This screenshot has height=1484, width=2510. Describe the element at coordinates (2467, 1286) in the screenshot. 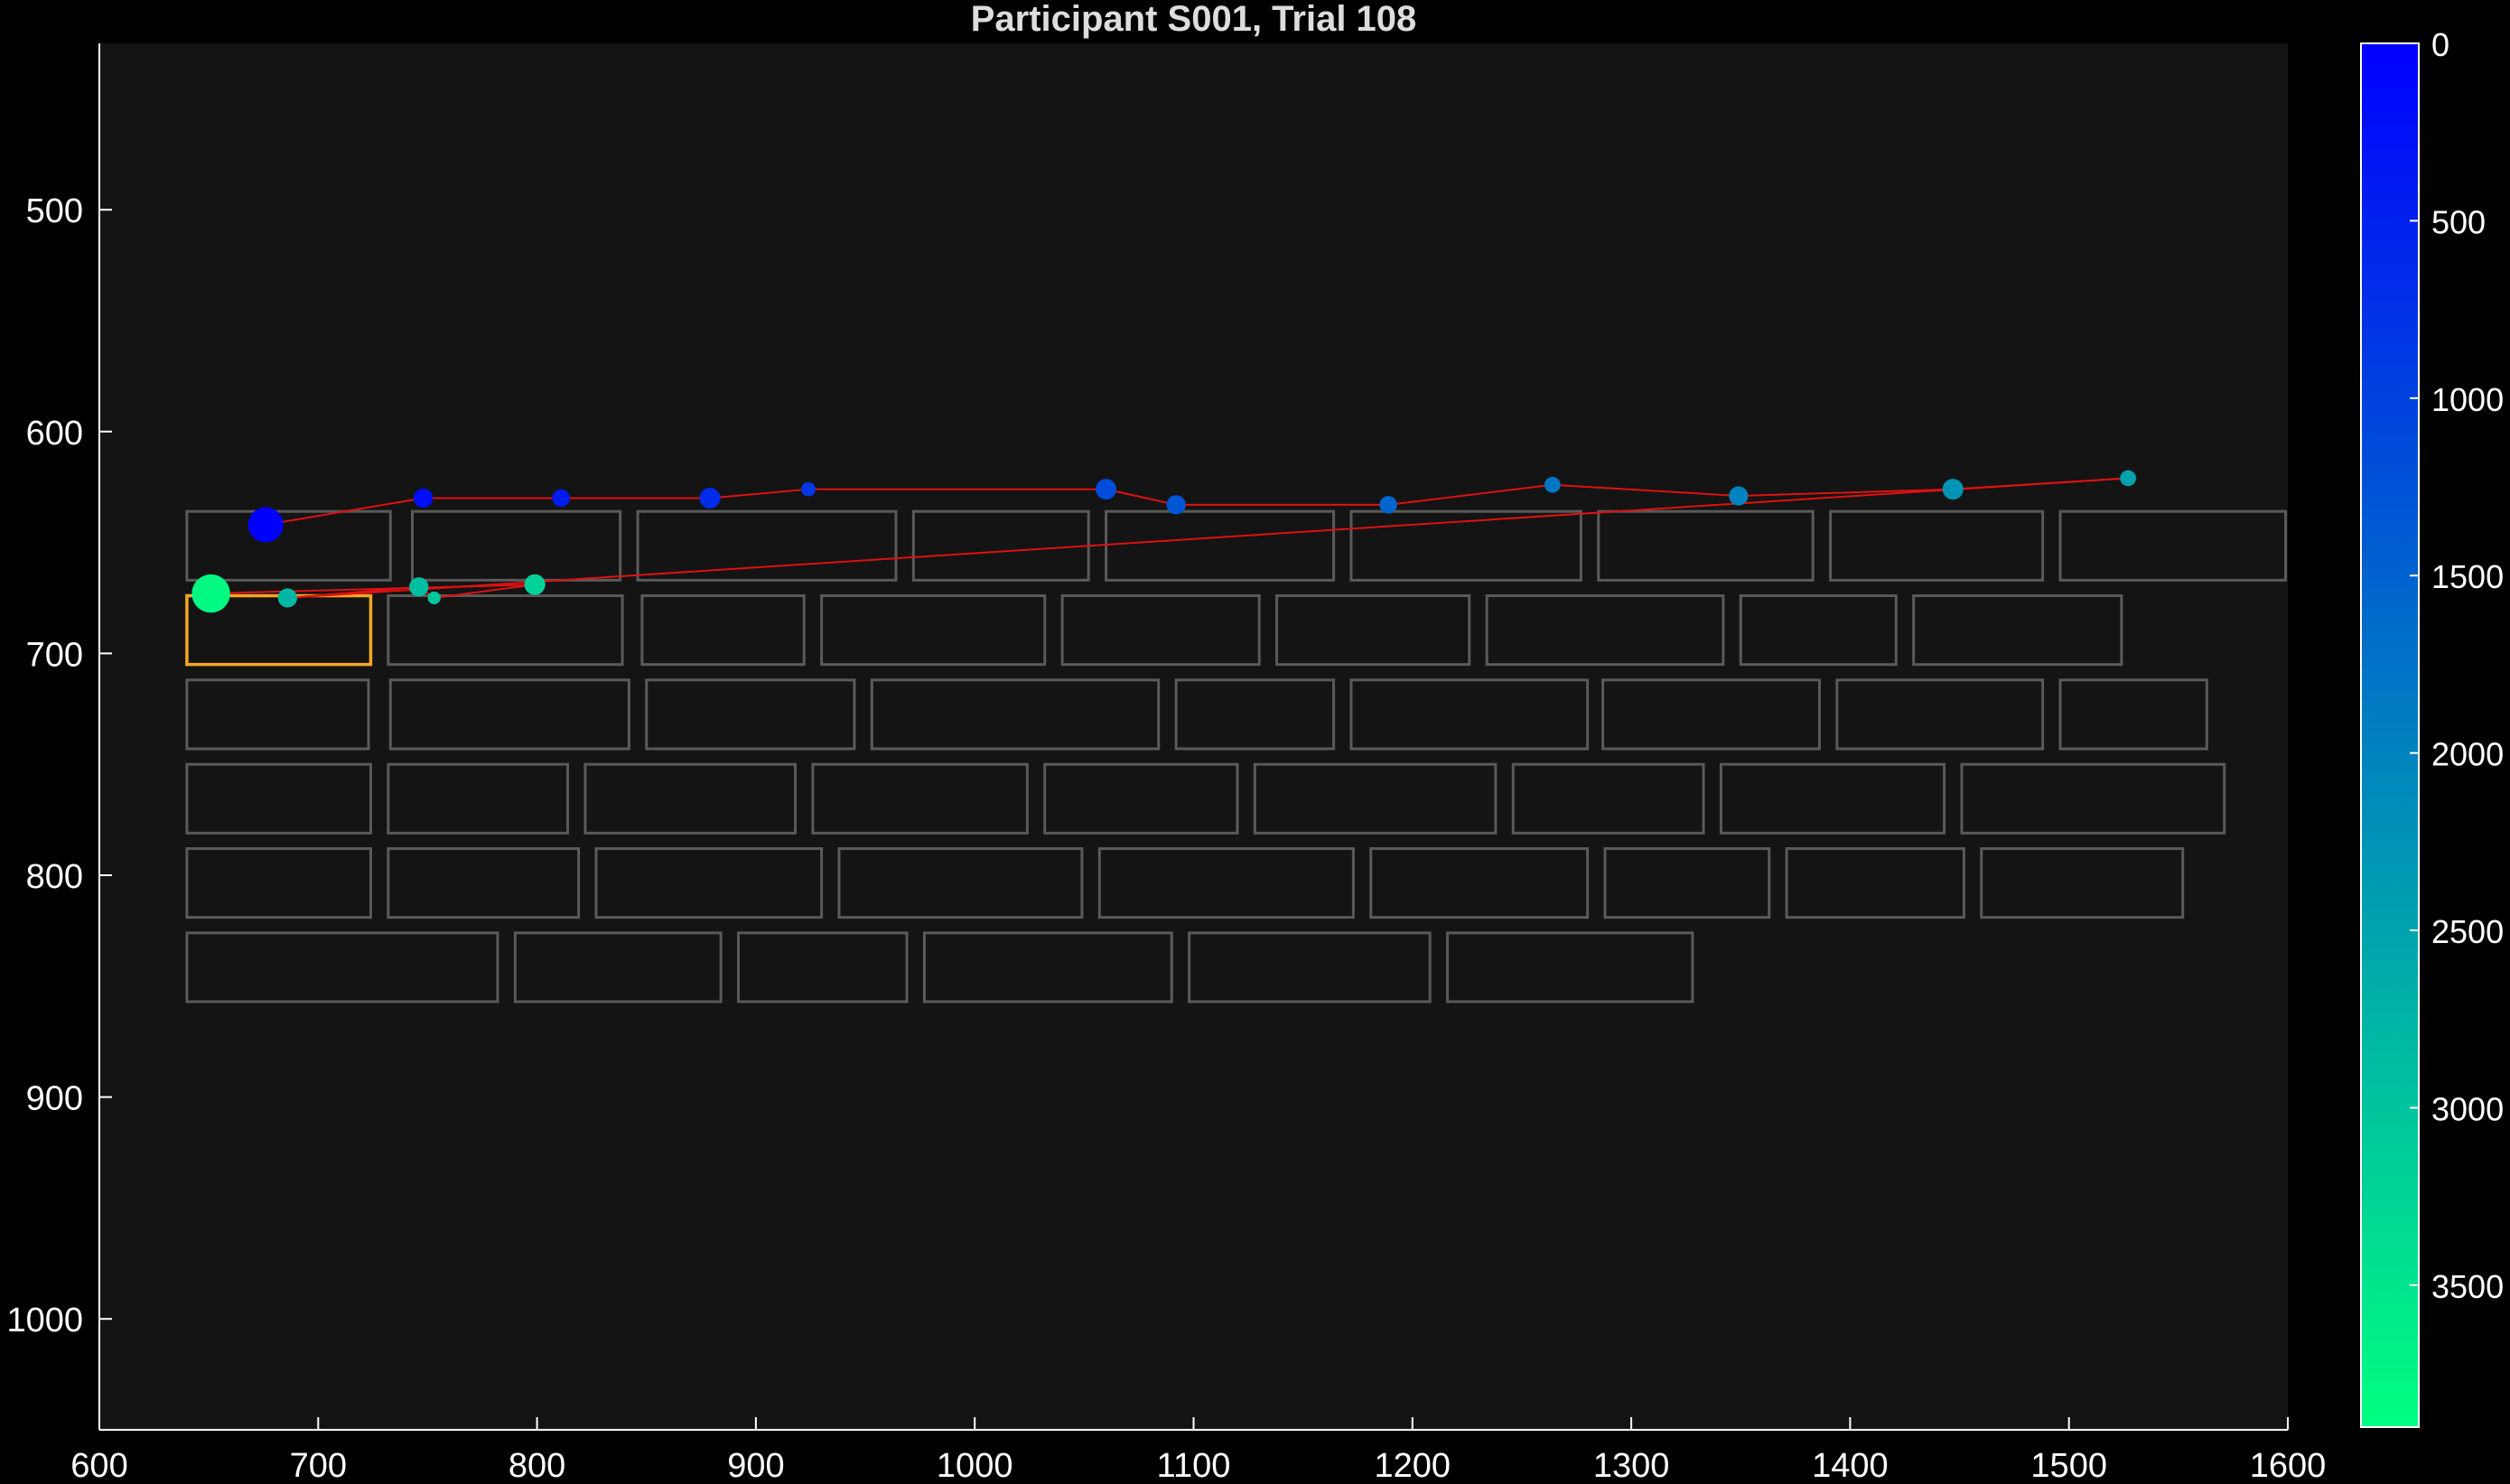

I see `colorbar-tick-label: 3500` at that location.